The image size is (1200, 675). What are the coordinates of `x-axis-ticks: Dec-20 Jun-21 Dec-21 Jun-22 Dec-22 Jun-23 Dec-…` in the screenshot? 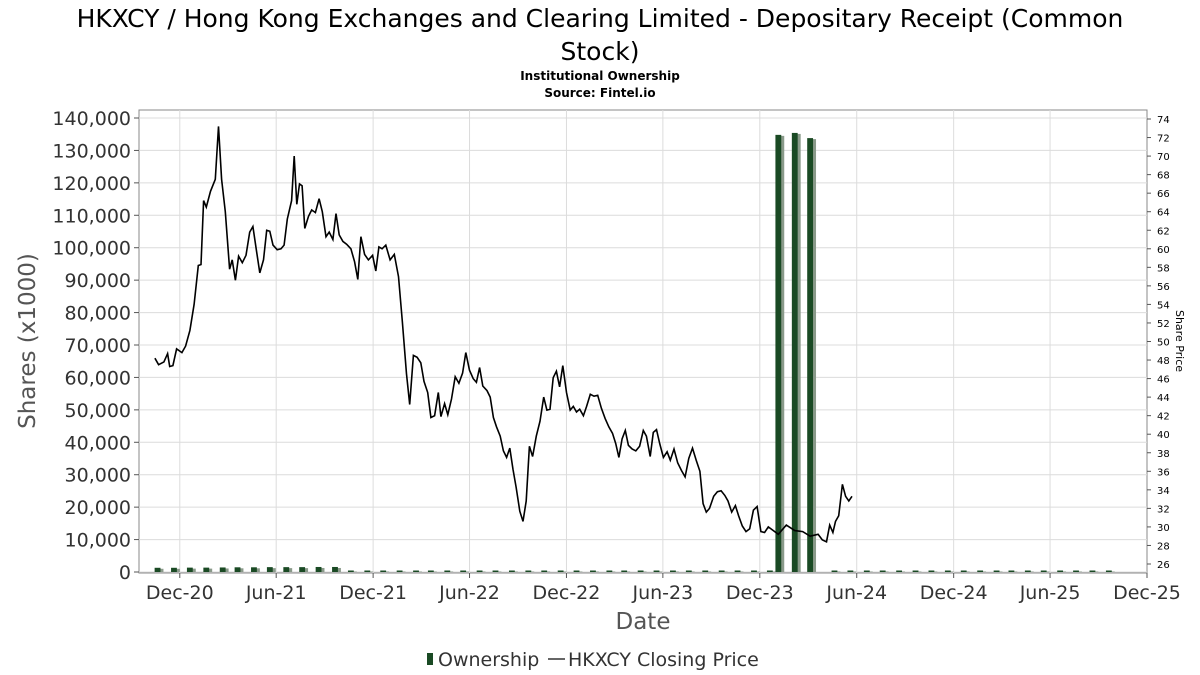 It's located at (663, 588).